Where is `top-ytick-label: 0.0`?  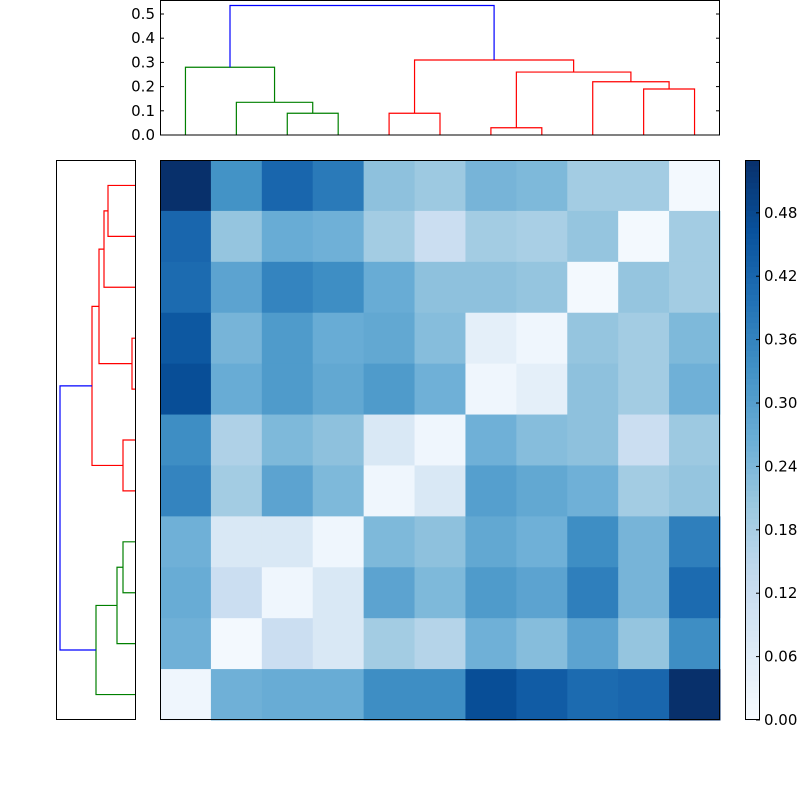
top-ytick-label: 0.0 is located at coordinates (143, 135).